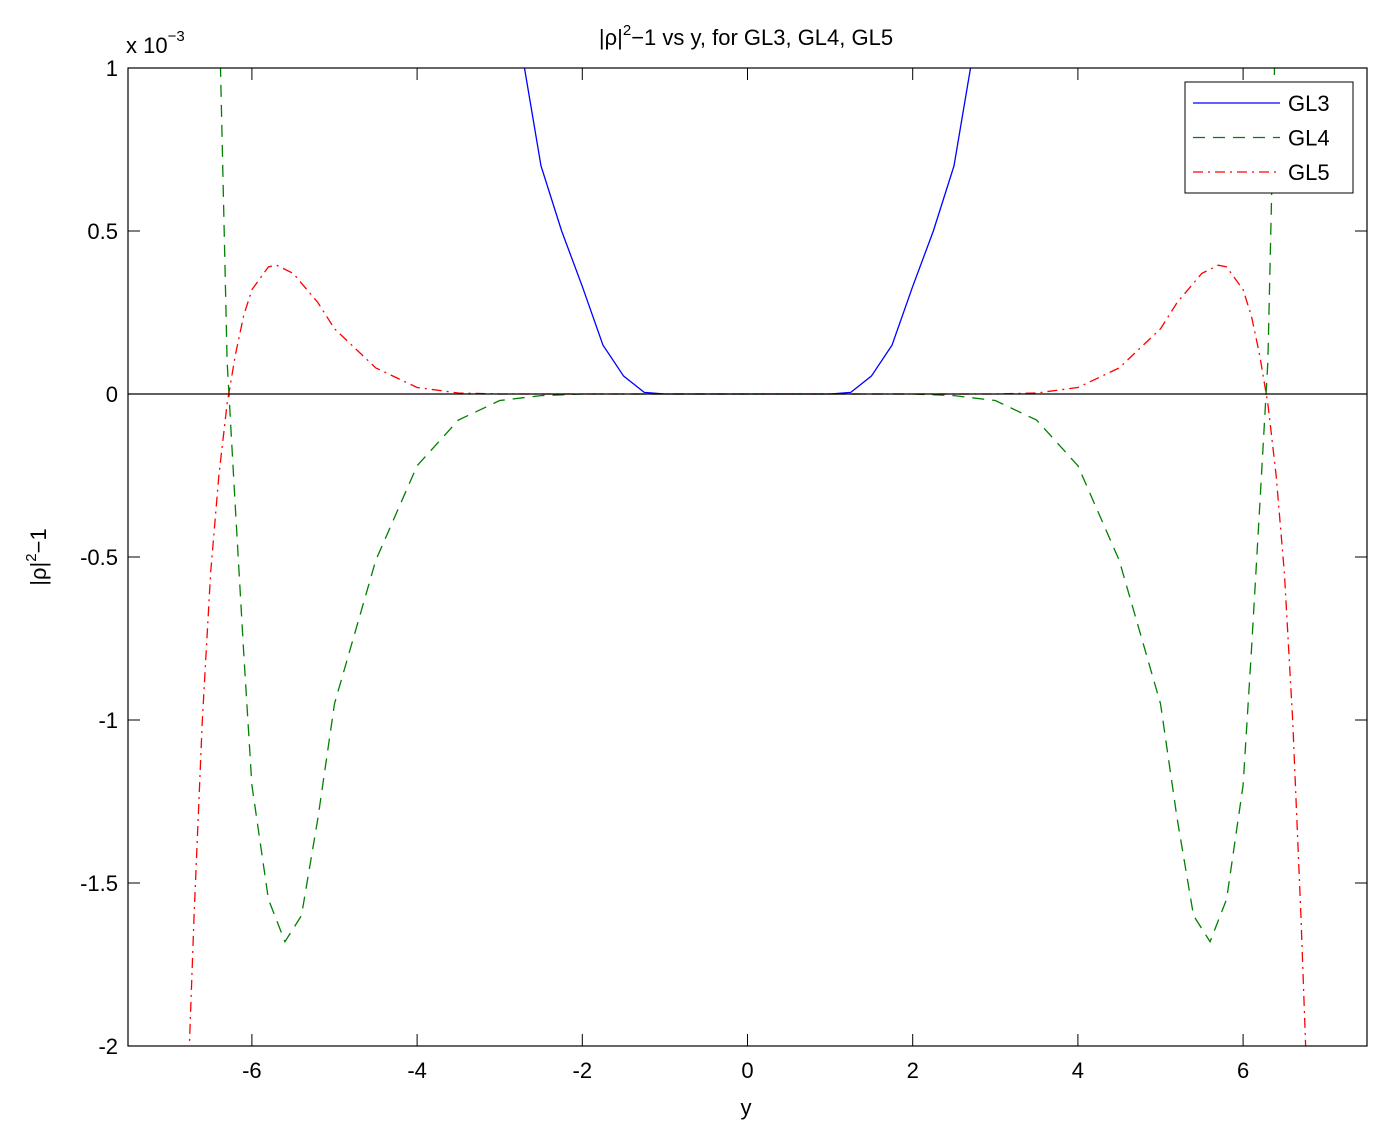 This screenshot has height=1133, width=1377. Describe the element at coordinates (108, 720) in the screenshot. I see `y-tick-label: -1` at that location.